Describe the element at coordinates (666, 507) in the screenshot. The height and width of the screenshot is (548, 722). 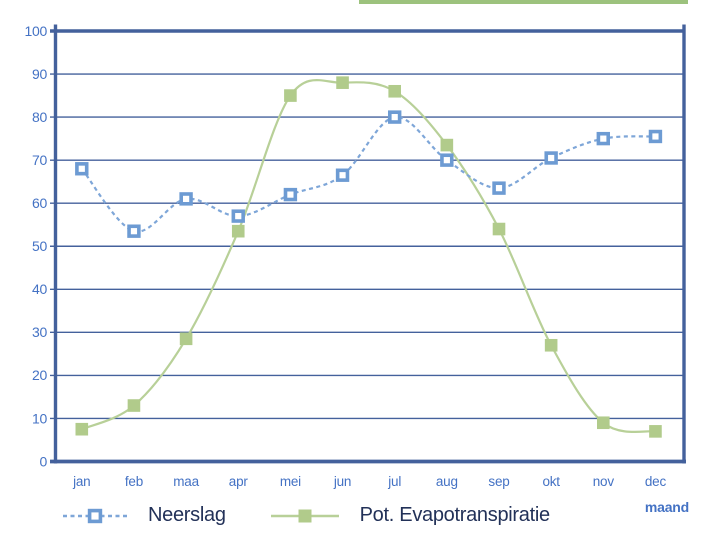
I see `x-axis-title: maand` at that location.